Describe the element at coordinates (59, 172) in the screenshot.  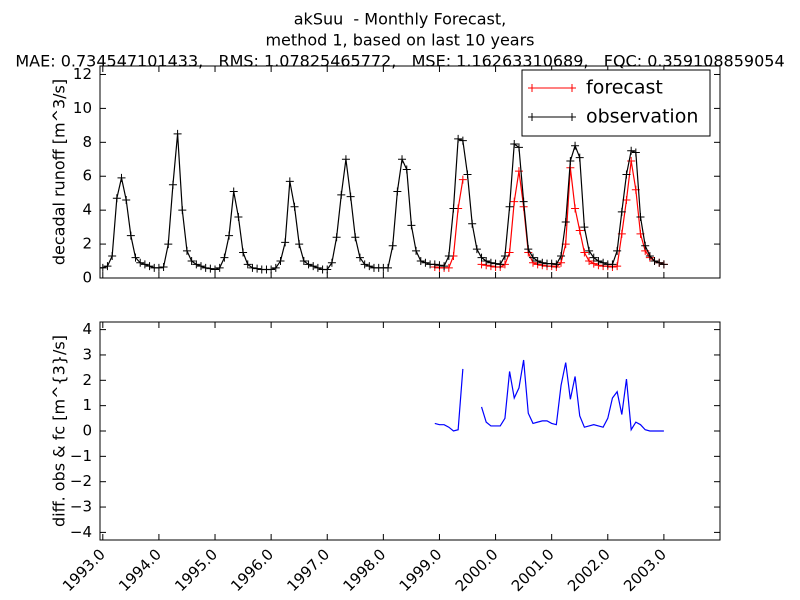
I see `y-axis-label: decadal runoff [m^3/s]` at that location.